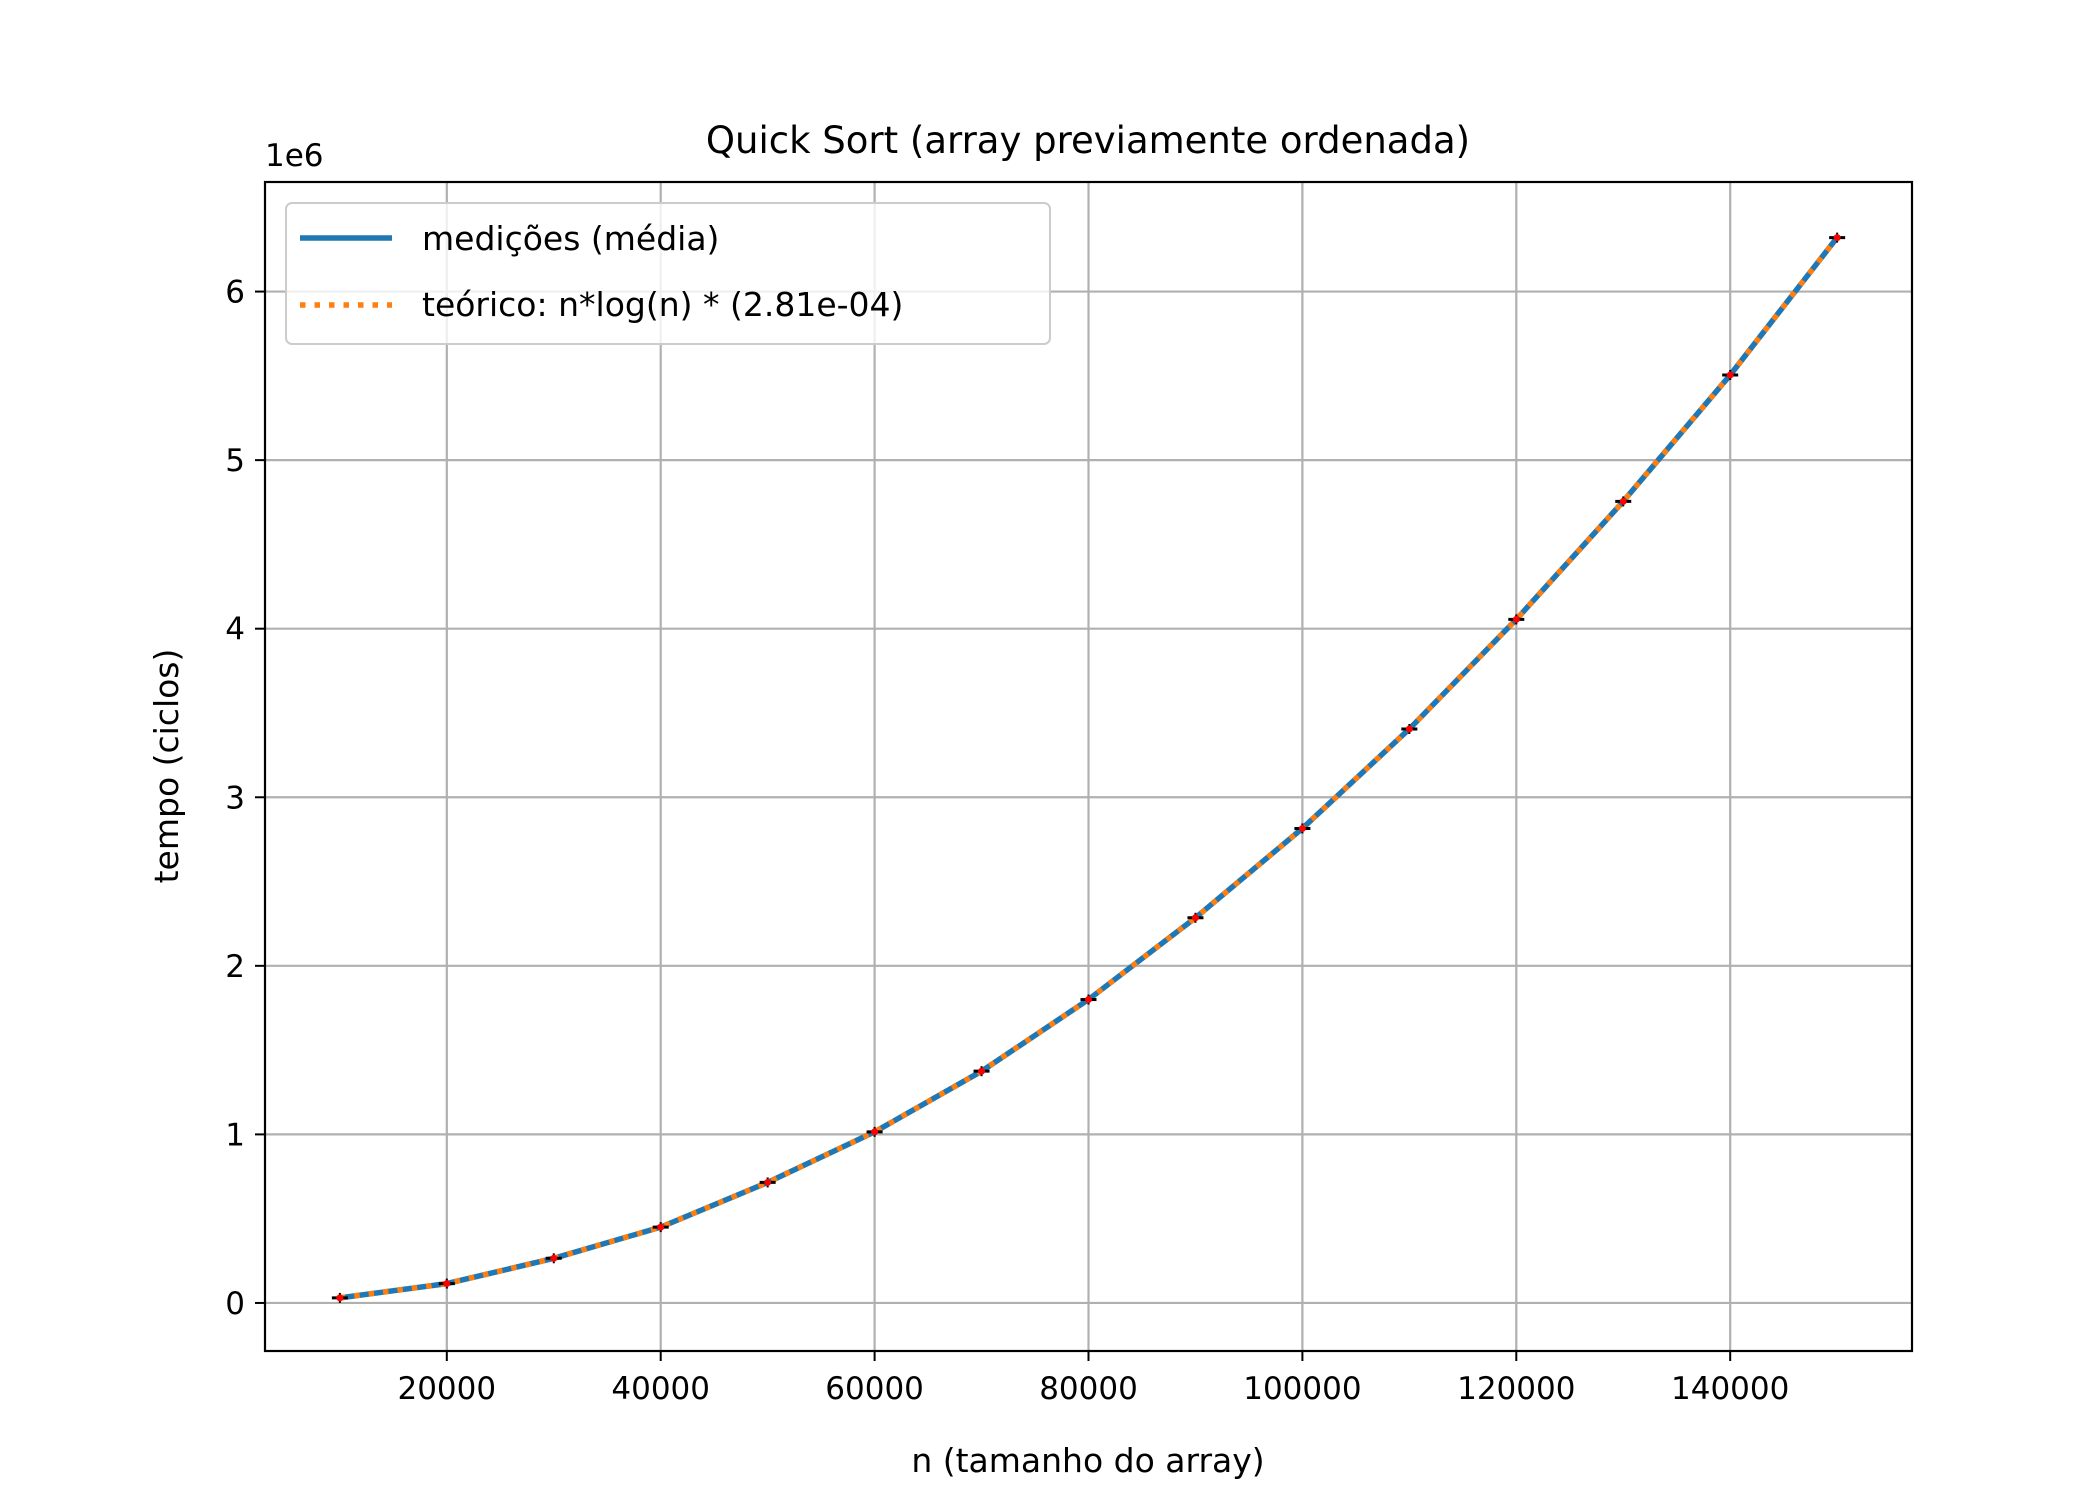 The width and height of the screenshot is (2100, 1500). What do you see at coordinates (235, 293) in the screenshot?
I see `y-tick-label: 6` at bounding box center [235, 293].